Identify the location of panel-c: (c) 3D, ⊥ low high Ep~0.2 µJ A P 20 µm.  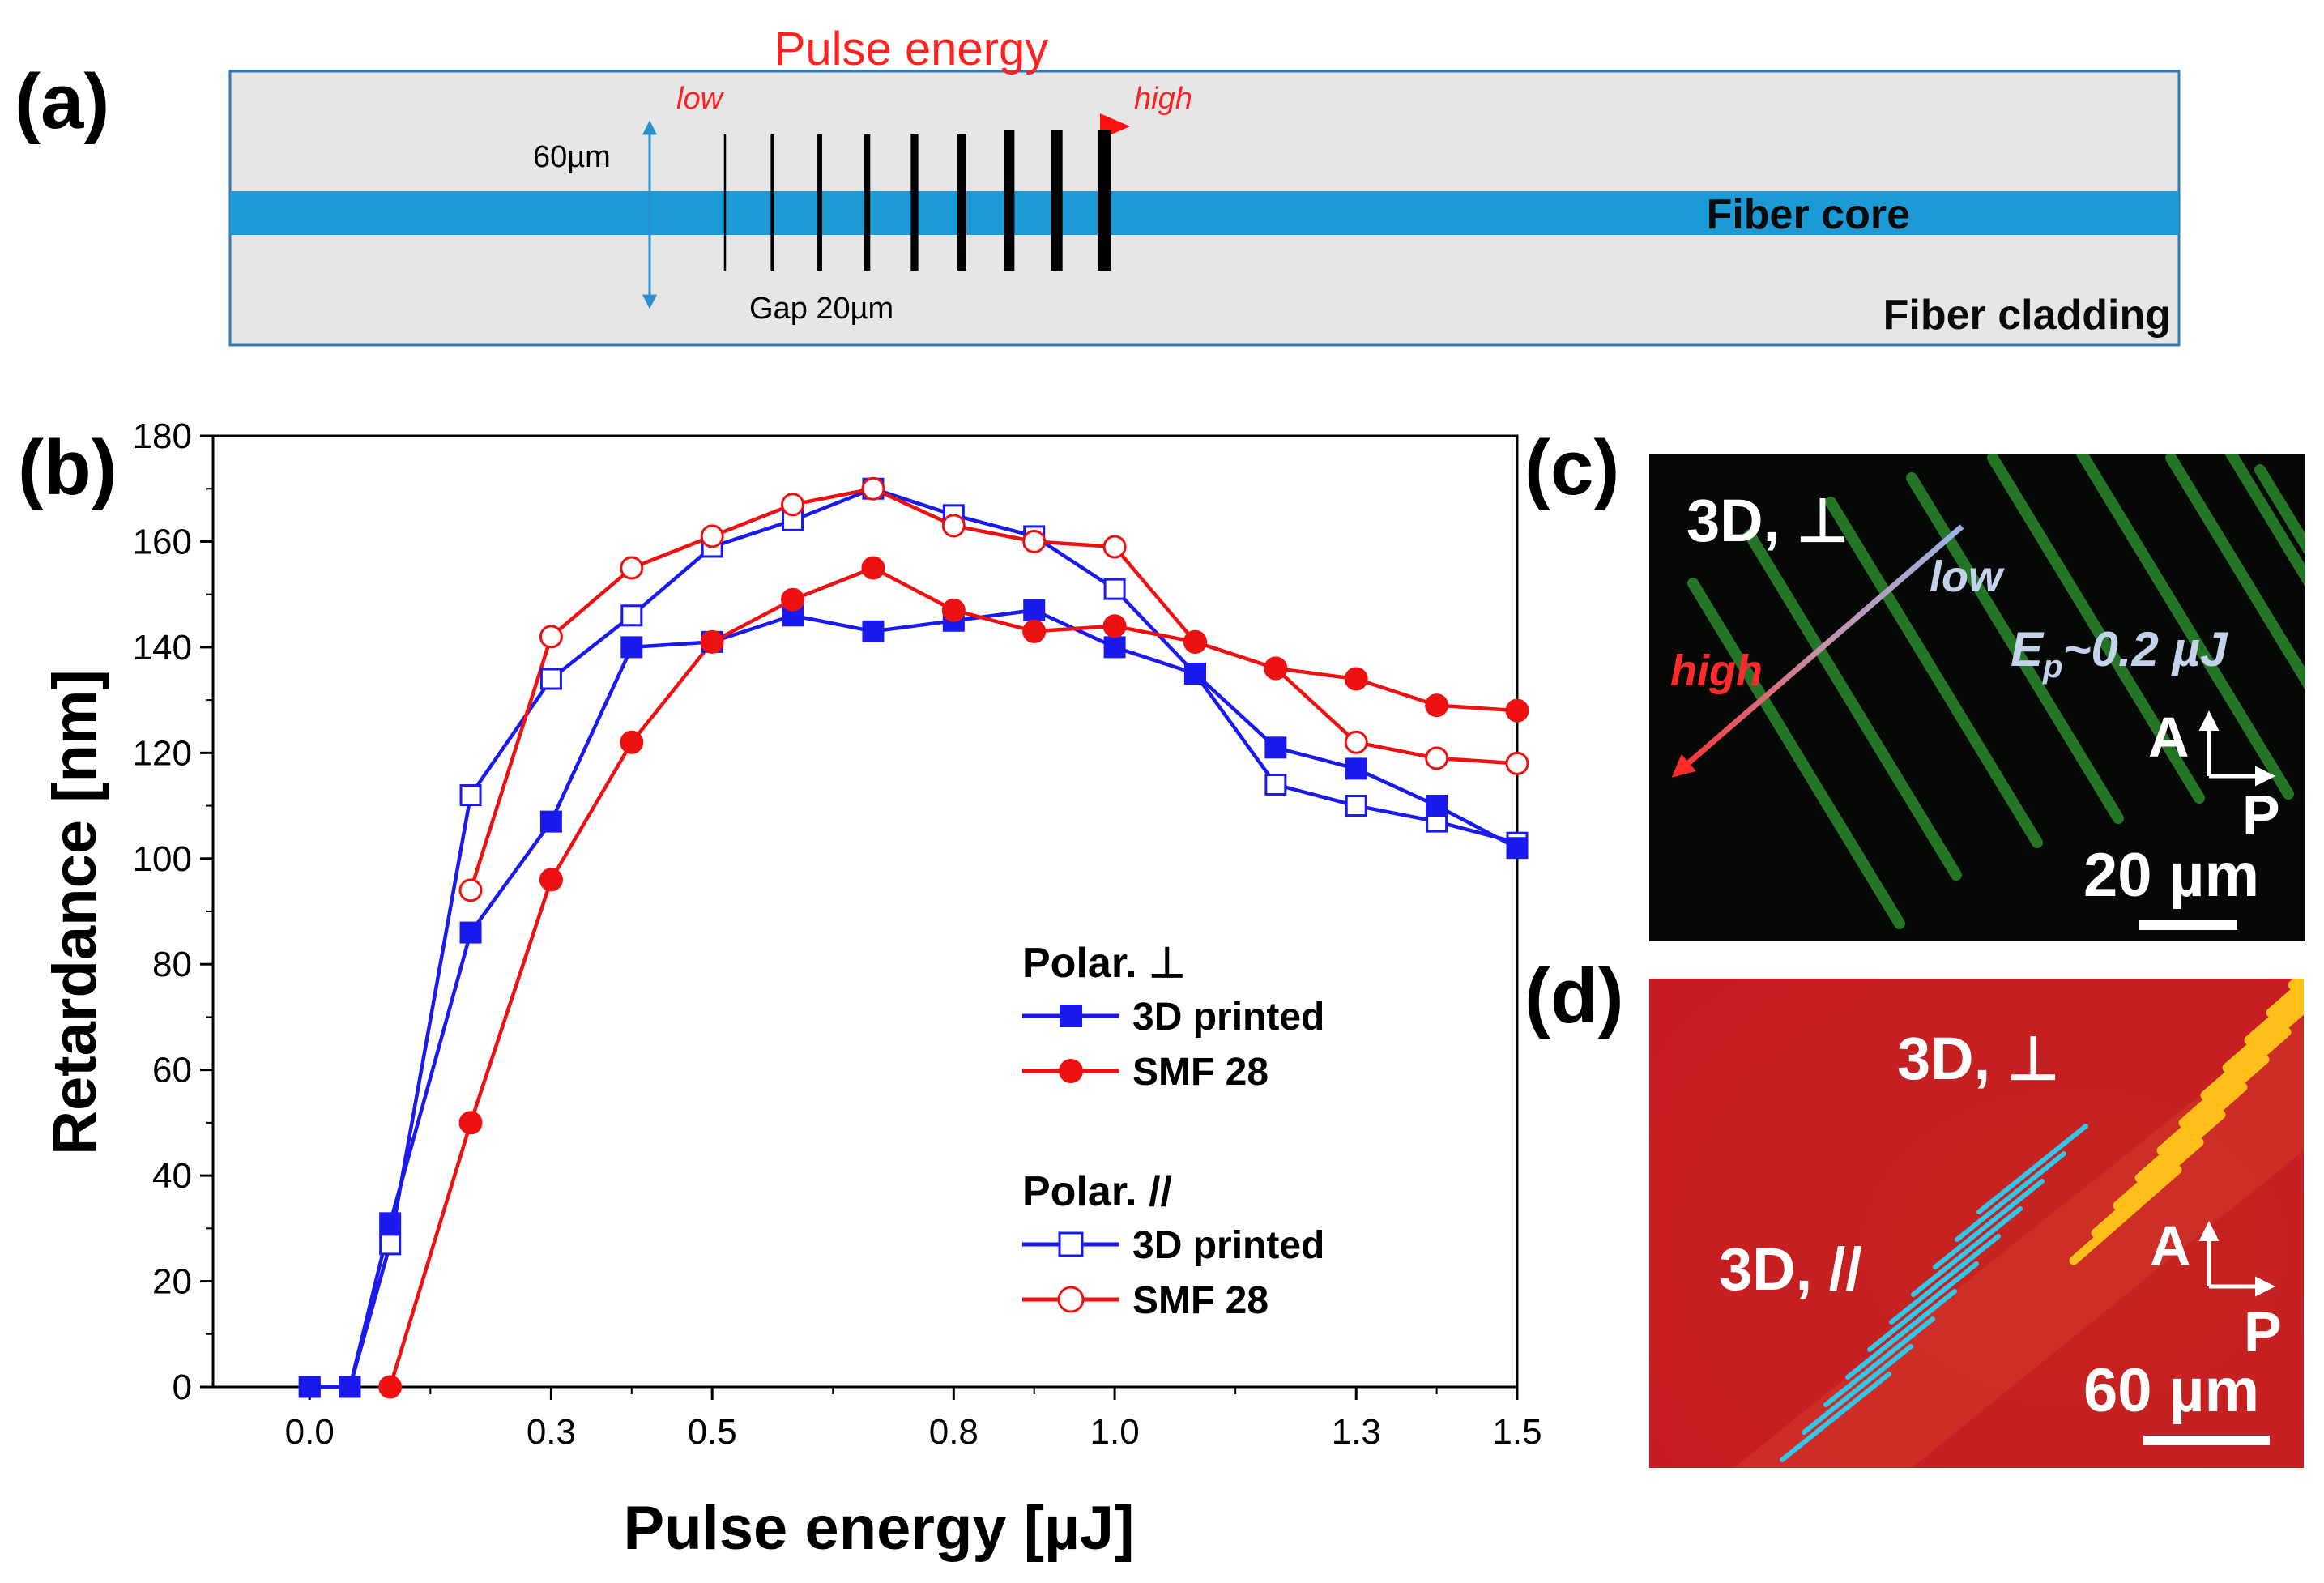
(1914, 683).